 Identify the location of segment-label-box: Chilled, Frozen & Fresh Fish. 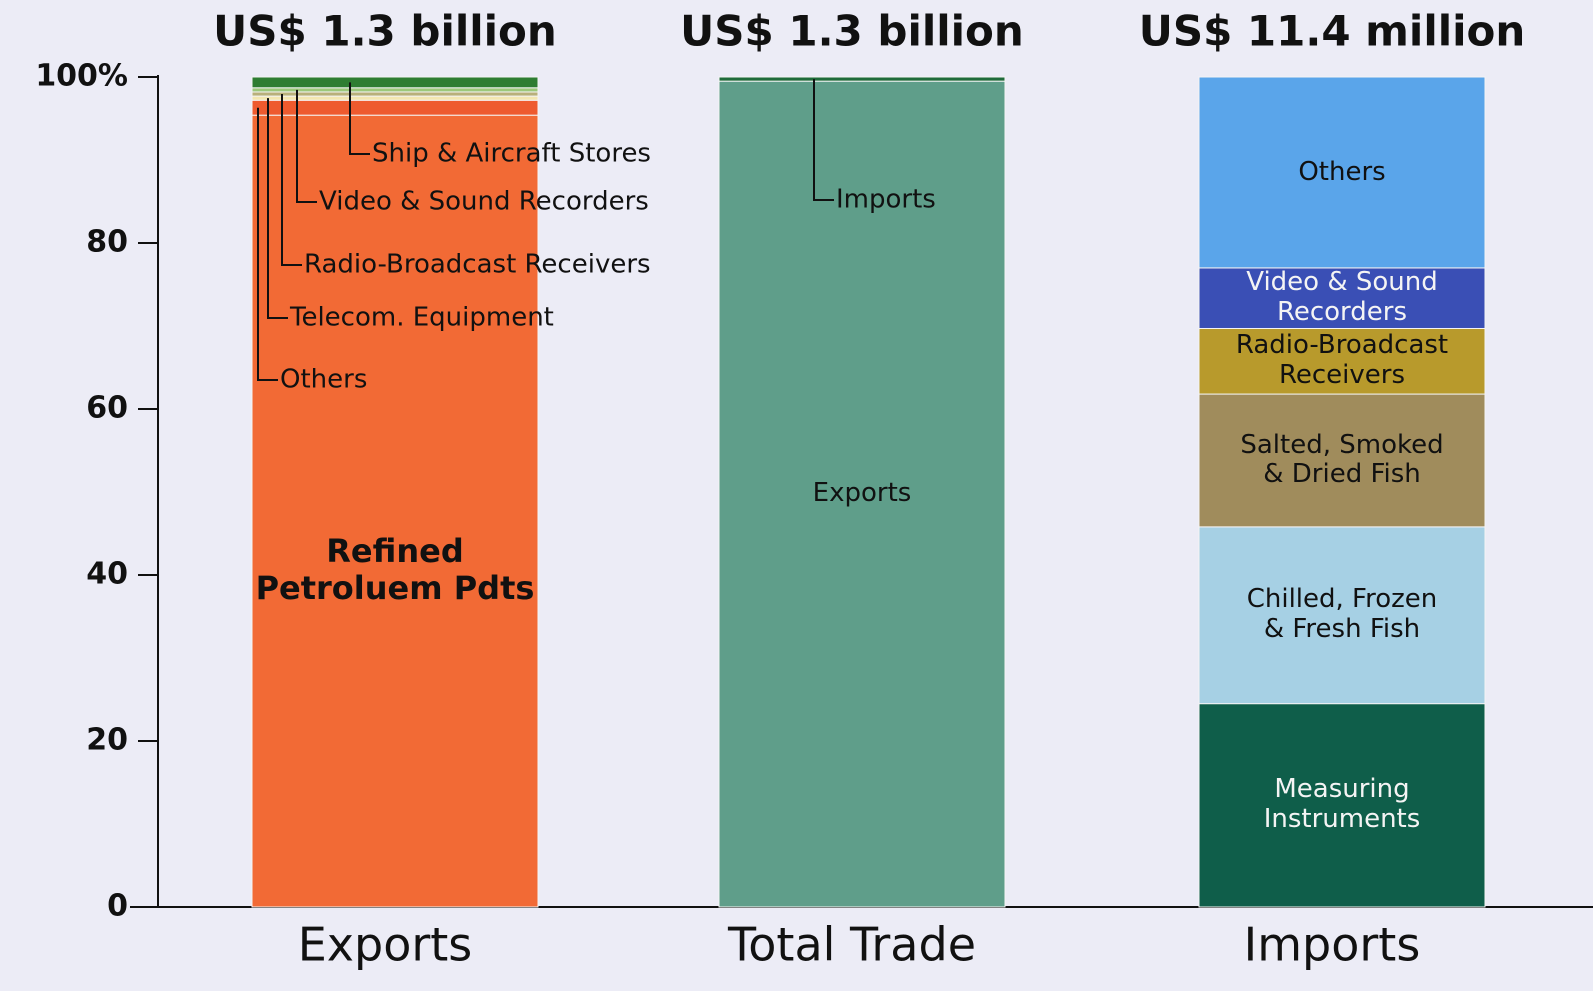
(1342, 614).